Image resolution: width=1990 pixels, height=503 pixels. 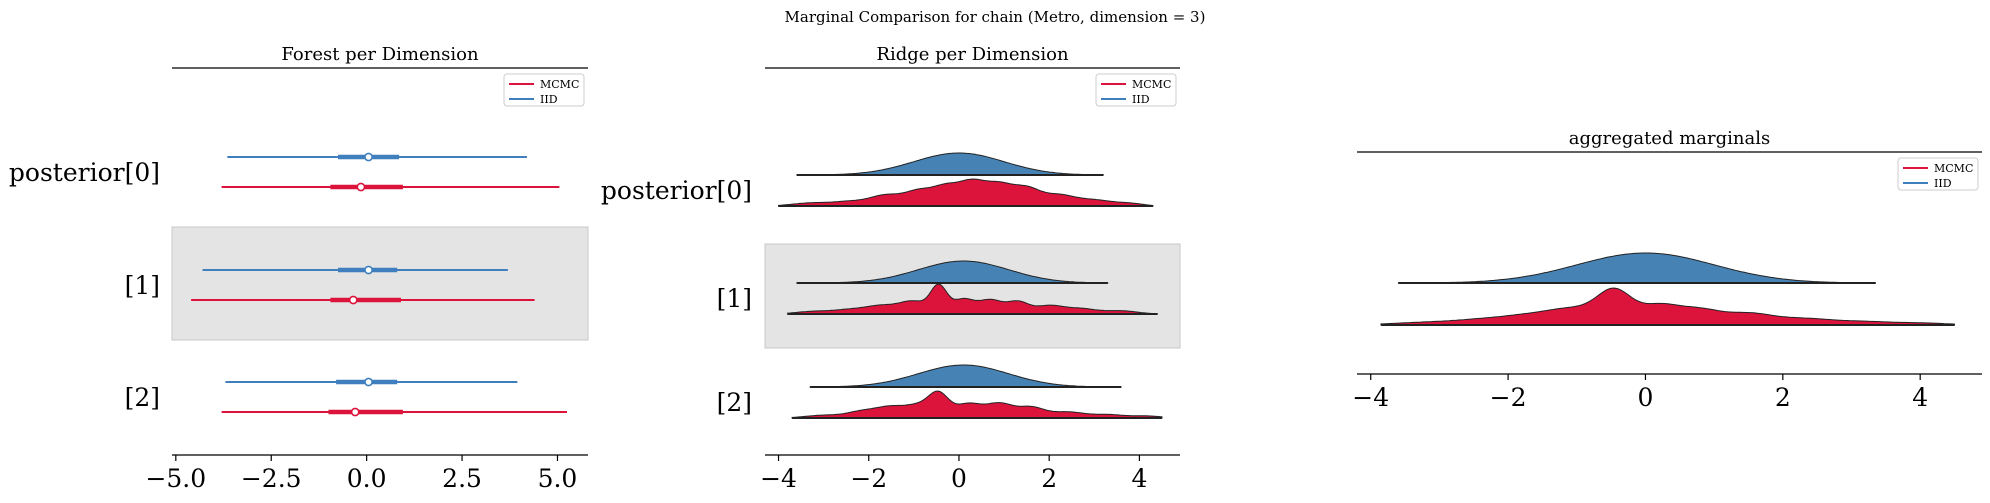 I want to click on ridge-row-label: [1], so click(x=734, y=298).